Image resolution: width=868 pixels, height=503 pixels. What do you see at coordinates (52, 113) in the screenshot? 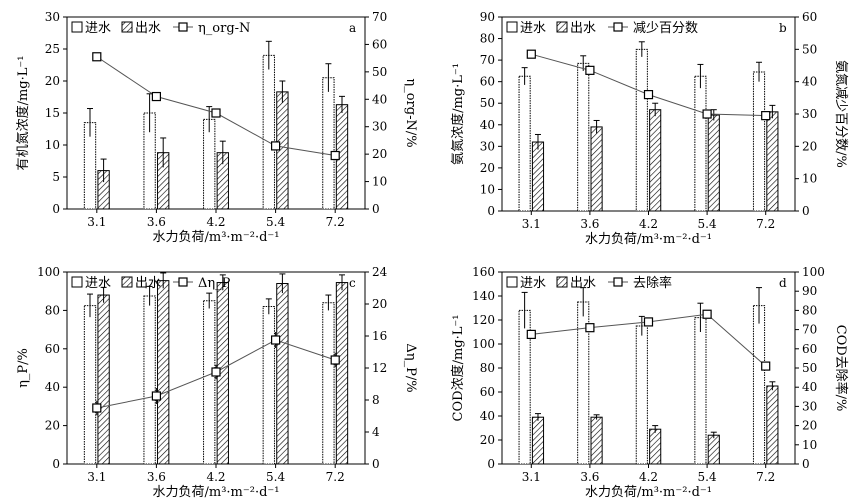
I see `left-tick-label: 15` at bounding box center [52, 113].